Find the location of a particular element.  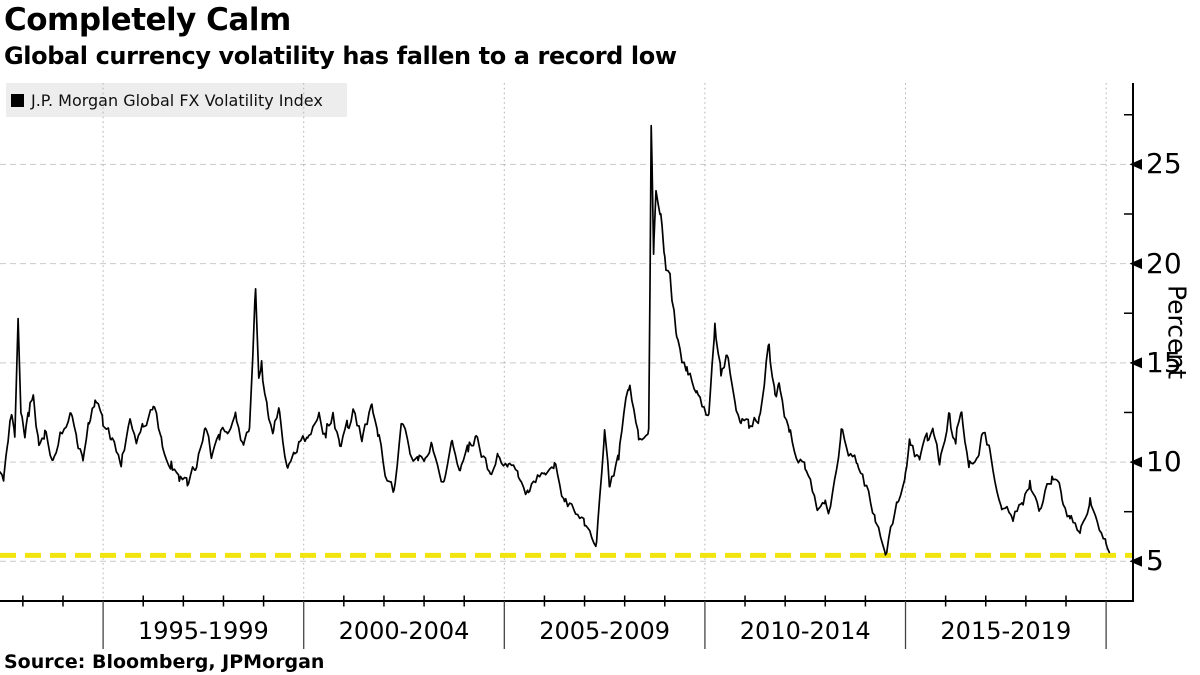

x-period-label-2000-2004: 2000-2004 is located at coordinates (404, 631).